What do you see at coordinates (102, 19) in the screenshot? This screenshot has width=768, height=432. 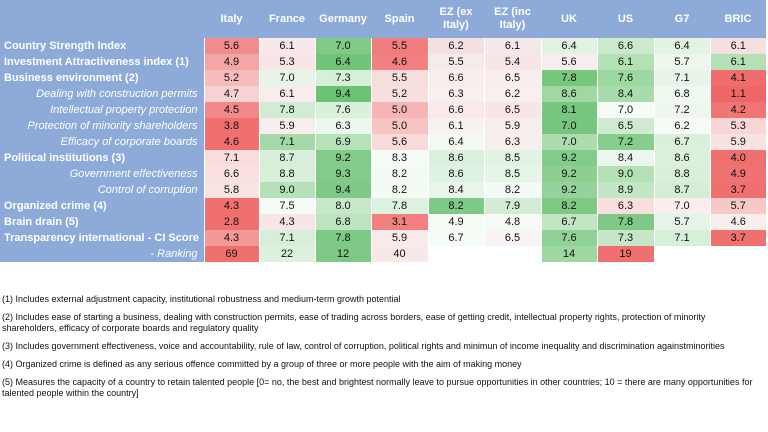 I see `corner-cell` at bounding box center [102, 19].